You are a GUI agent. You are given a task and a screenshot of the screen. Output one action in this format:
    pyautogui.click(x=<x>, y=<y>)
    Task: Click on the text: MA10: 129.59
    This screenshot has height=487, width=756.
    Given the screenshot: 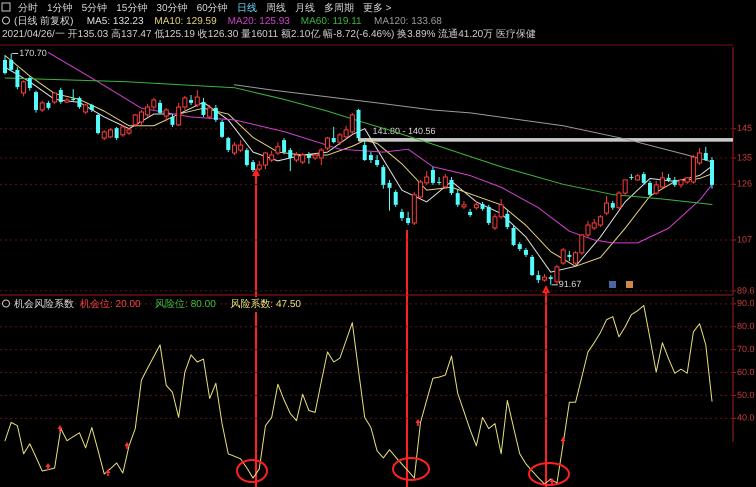 What is the action you would take?
    pyautogui.click(x=186, y=21)
    